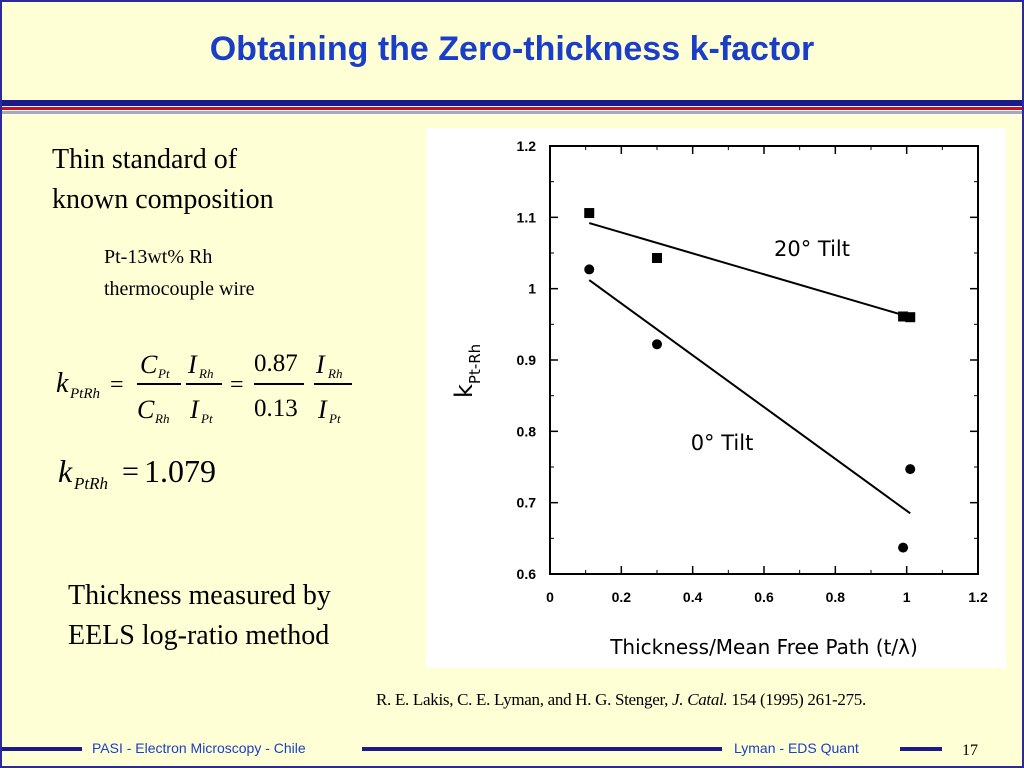 The height and width of the screenshot is (768, 1024). Describe the element at coordinates (180, 471) in the screenshot. I see `result-value: 1.079` at that location.